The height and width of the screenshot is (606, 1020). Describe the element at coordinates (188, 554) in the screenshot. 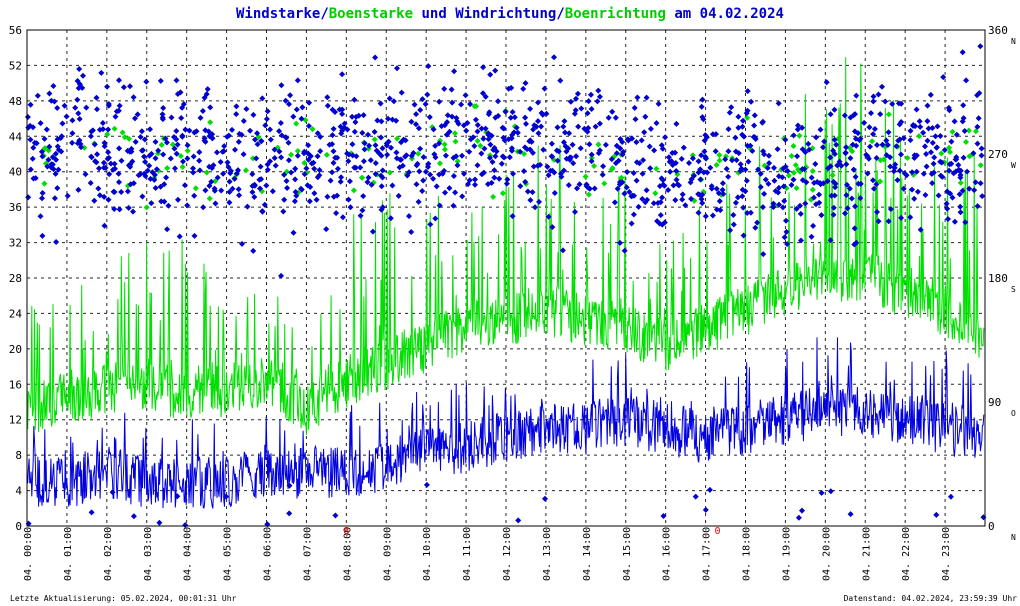

I see `x-tick-label: 04. 04:00` at that location.